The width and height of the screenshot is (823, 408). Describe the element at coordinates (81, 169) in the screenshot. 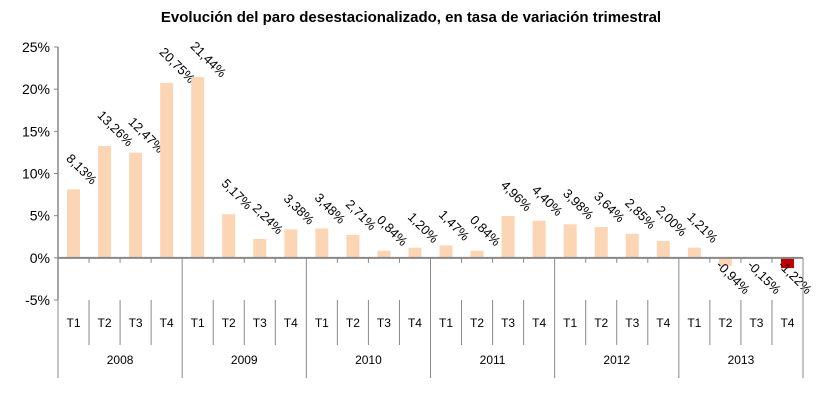

I see `data-label: 8,13%` at that location.